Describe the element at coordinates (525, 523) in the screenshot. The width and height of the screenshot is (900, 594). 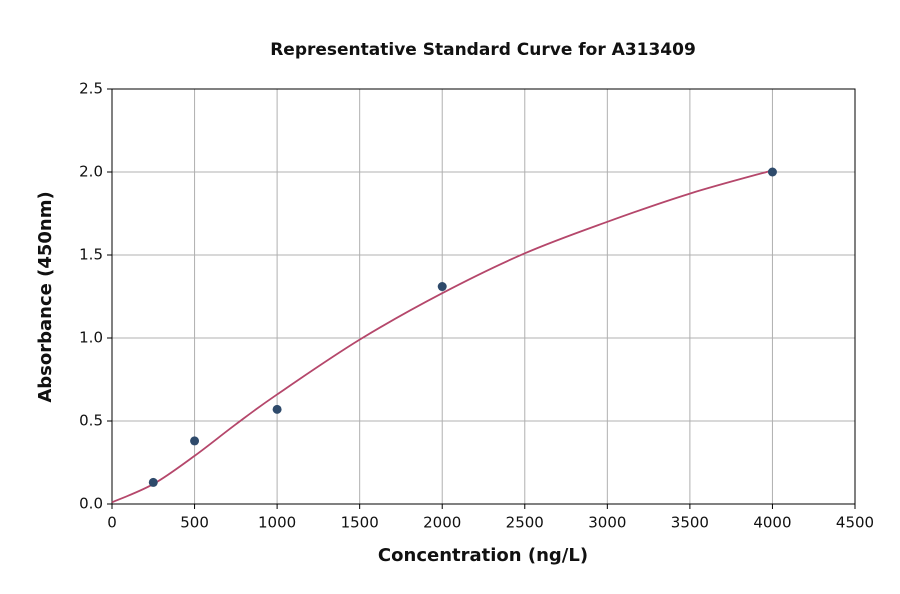
I see `x-tick-label: 2500` at that location.